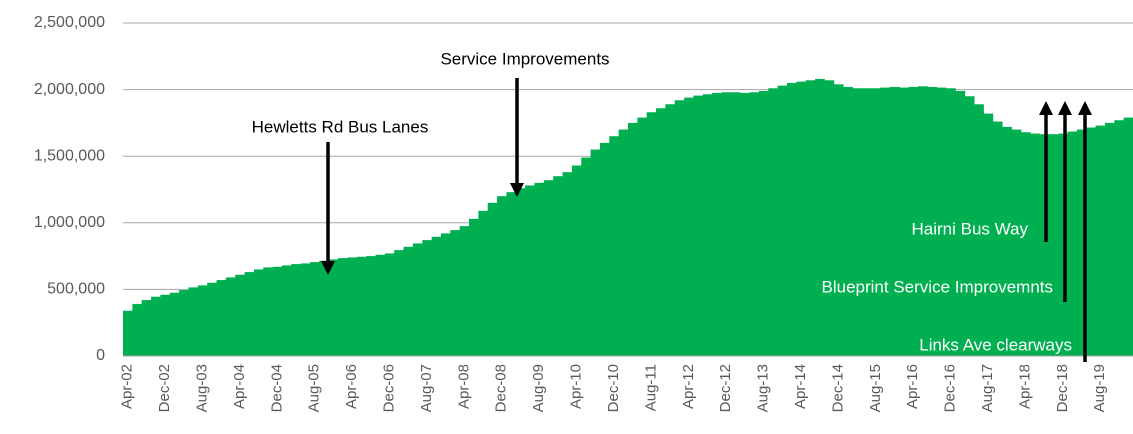  I want to click on x-tick-label: Apr-16, so click(912, 386).